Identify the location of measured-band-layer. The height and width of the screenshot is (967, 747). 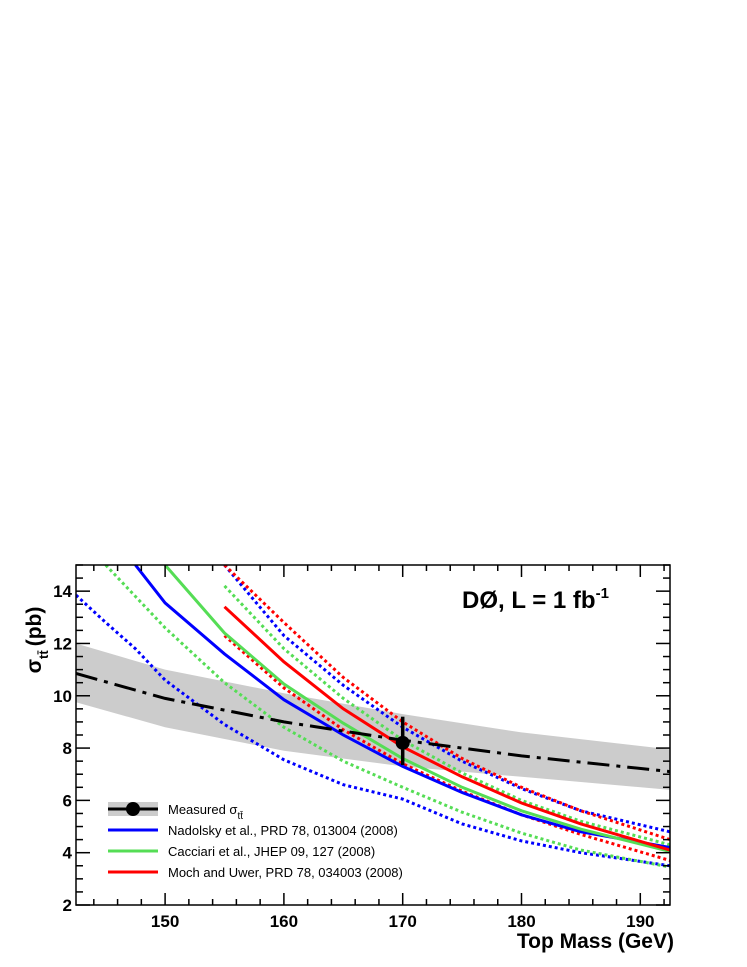
(373, 716).